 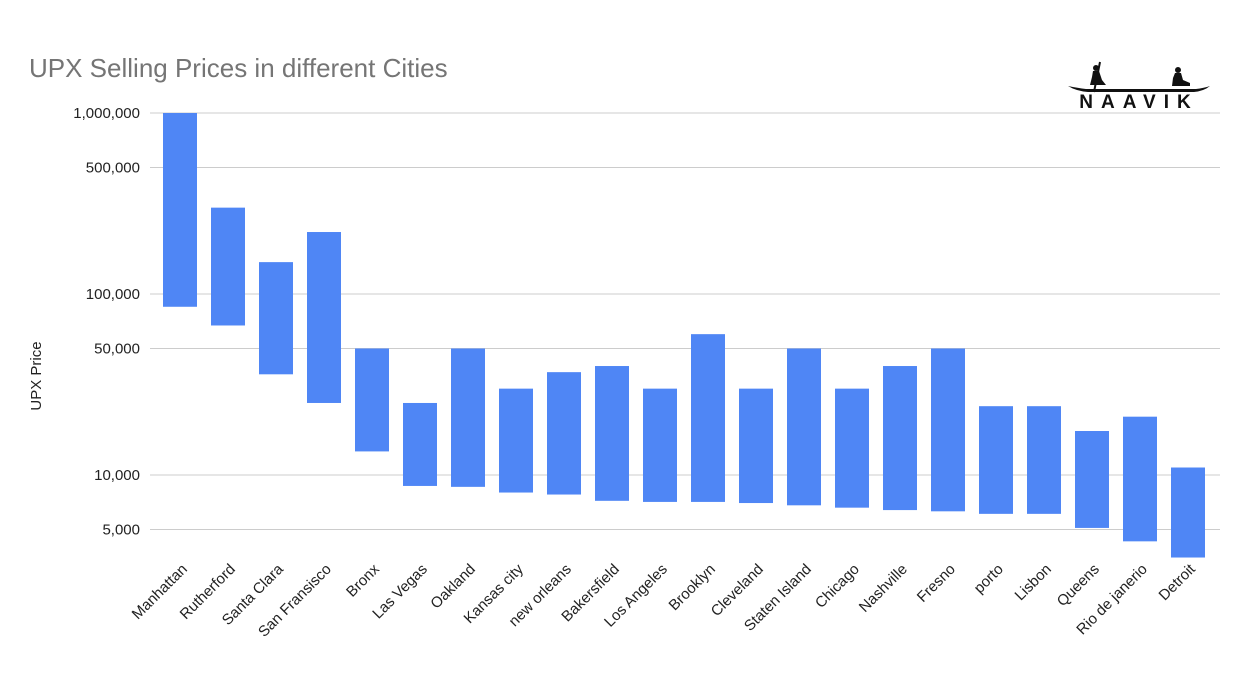 I want to click on x-tick-label: porto, so click(x=989, y=579).